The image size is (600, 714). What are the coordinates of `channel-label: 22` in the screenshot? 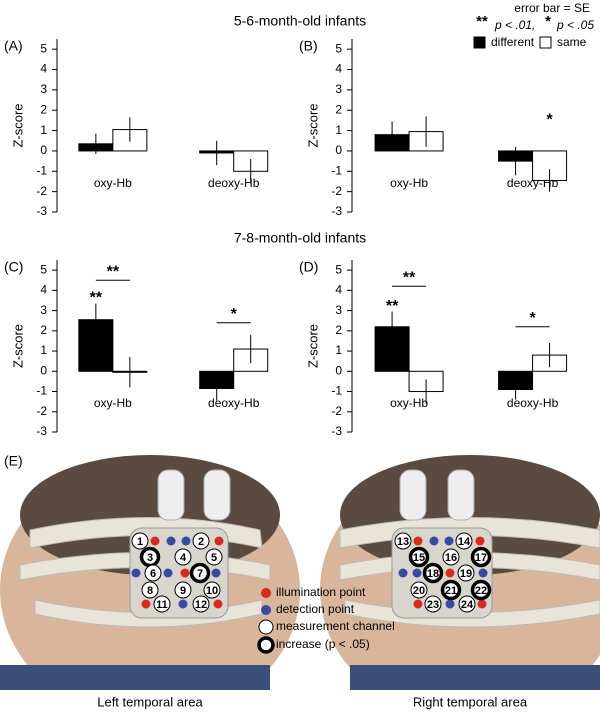 It's located at (481, 591).